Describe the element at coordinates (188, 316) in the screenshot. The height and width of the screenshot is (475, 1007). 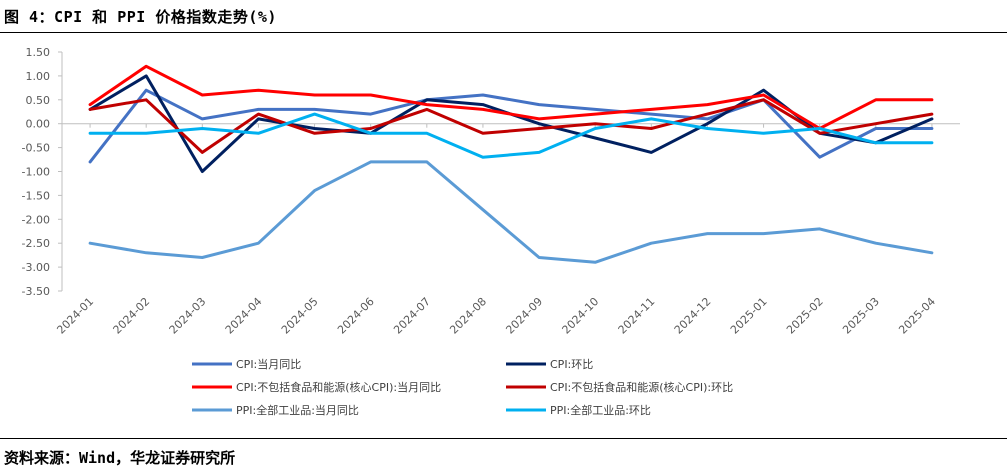
I see `x-tick-label: 2024-03` at that location.